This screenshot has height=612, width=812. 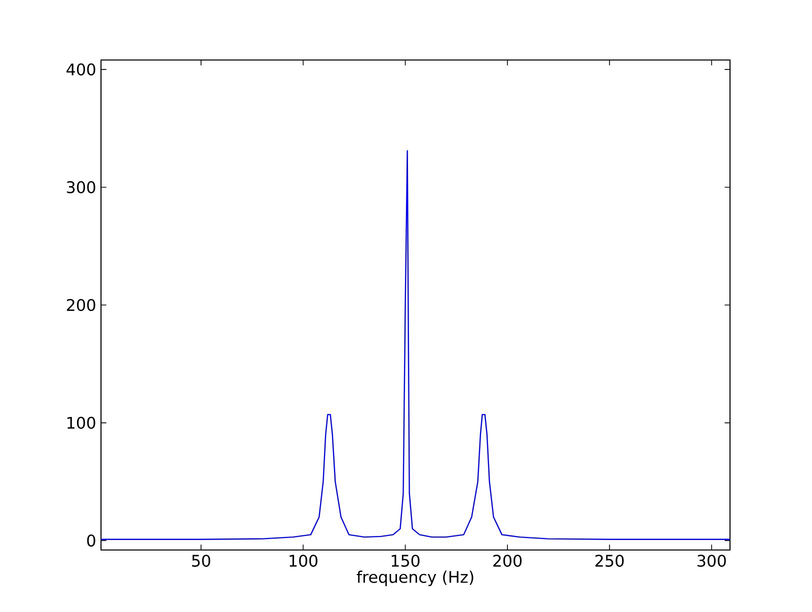 What do you see at coordinates (81, 305) in the screenshot?
I see `y-tick-label: 200` at bounding box center [81, 305].